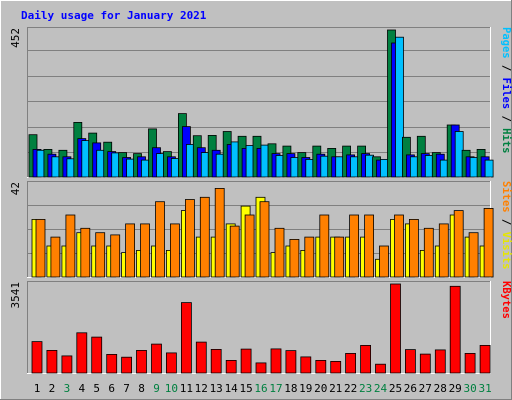 This screenshot has height=400, width=512. I want to click on x-tick-label-day-30: 30, so click(469, 388).